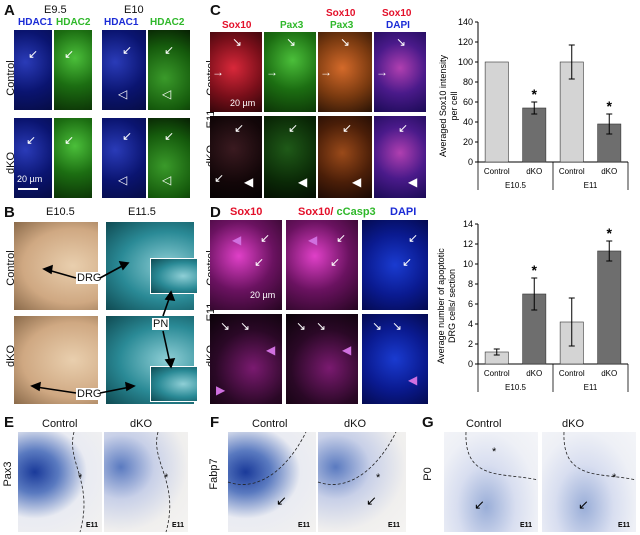  What do you see at coordinates (35, 22) in the screenshot?
I see `panel-a-ch-hdac1-1: HDAC1` at bounding box center [35, 22].